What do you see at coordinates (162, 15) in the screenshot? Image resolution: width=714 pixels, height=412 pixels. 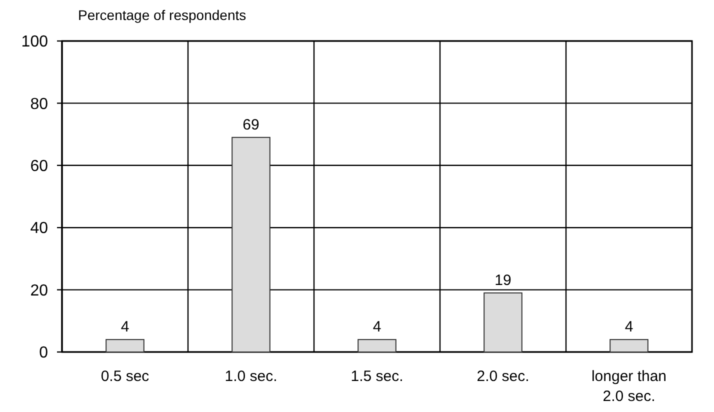 I see `y-axis-title: Percentage of respondents` at bounding box center [162, 15].